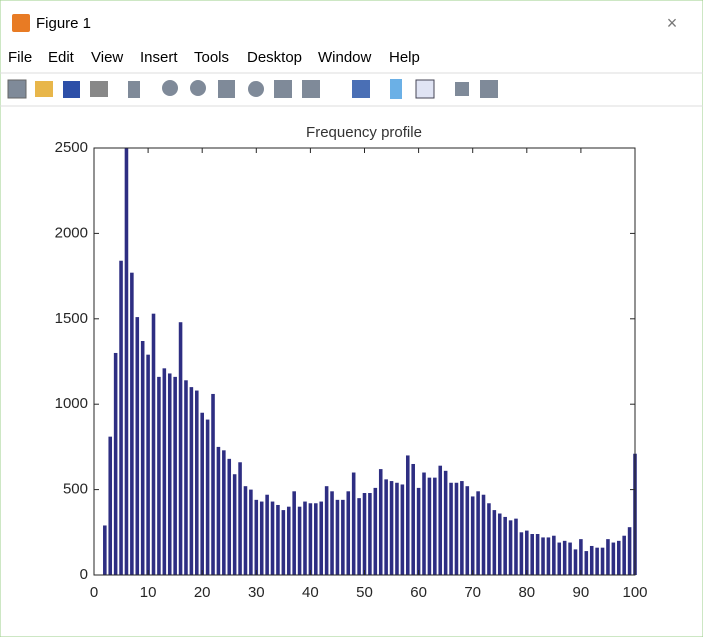 The height and width of the screenshot is (637, 703). Describe the element at coordinates (672, 23) in the screenshot. I see `close-button: ×` at that location.